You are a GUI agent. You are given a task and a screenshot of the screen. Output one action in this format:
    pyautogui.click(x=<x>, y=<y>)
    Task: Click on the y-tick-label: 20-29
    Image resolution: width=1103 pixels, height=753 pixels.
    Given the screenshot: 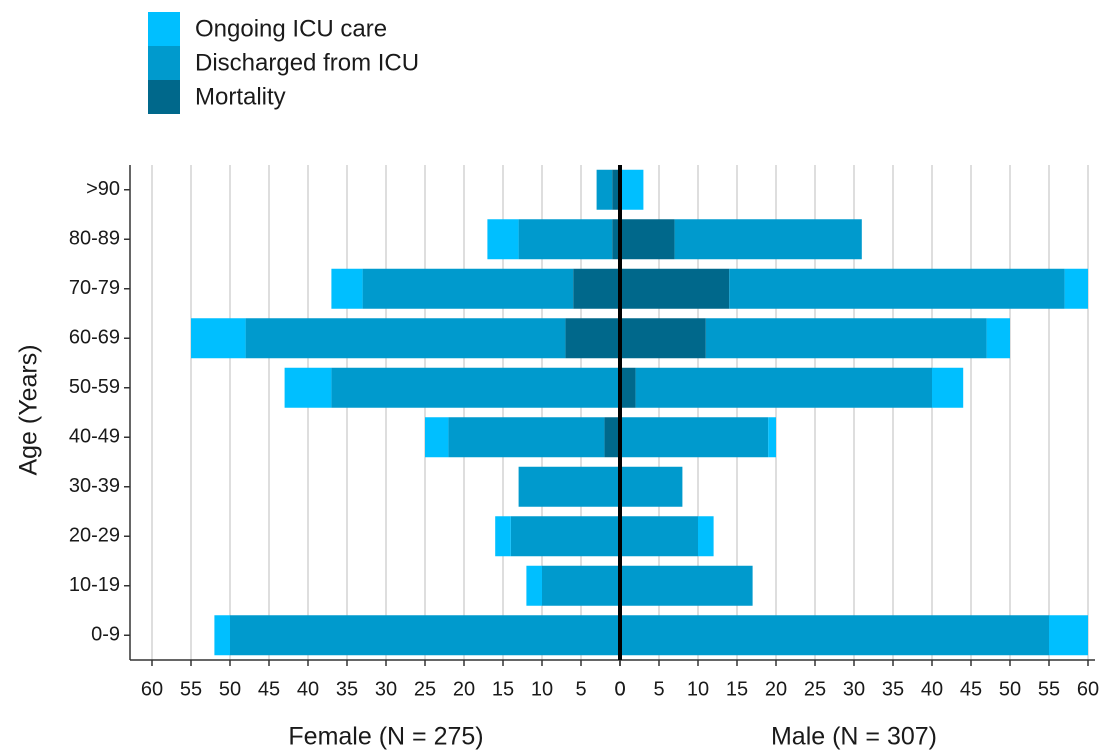 What is the action you would take?
    pyautogui.click(x=94, y=536)
    